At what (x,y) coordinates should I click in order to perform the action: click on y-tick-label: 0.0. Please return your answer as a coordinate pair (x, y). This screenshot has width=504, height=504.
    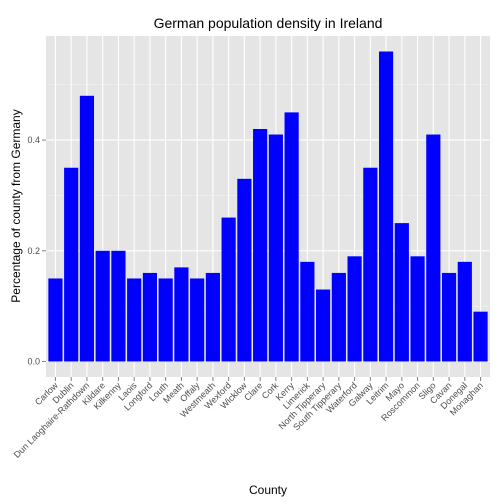
    Looking at the image, I should click on (33, 362).